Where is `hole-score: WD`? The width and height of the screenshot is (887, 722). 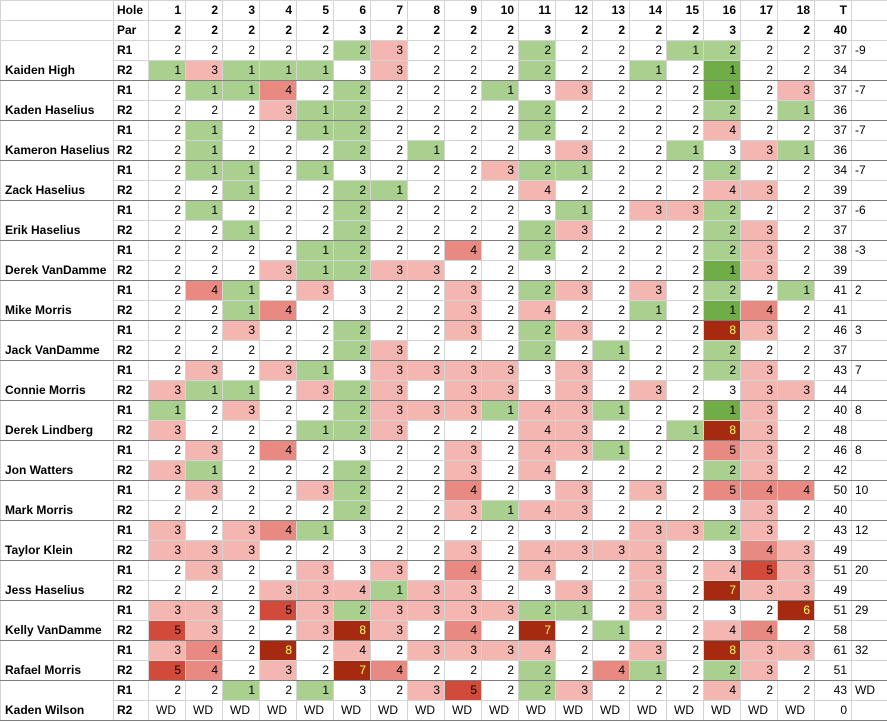
hole-score: WD is located at coordinates (167, 710).